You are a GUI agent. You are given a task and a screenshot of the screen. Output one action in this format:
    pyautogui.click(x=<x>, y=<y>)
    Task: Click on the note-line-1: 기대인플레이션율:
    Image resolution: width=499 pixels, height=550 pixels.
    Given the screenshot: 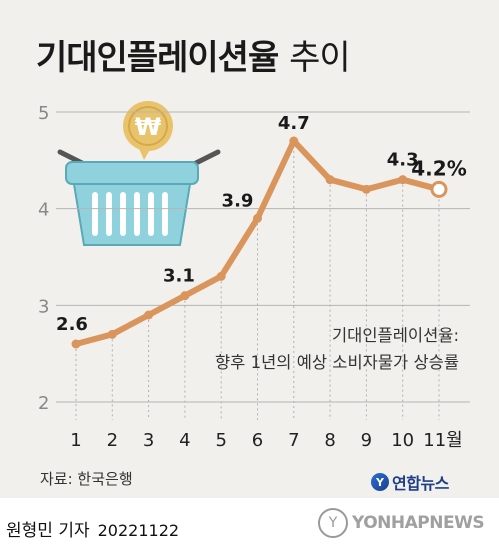 What is the action you would take?
    pyautogui.click(x=395, y=335)
    